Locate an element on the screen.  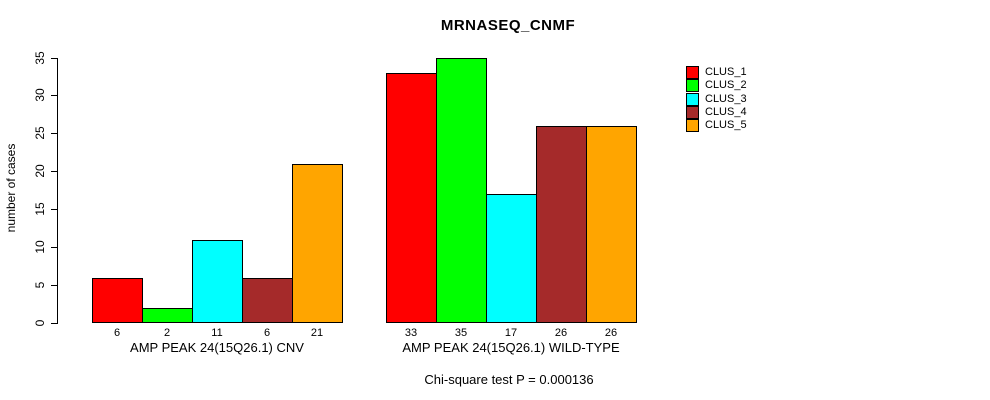
bar-value-label: 33 is located at coordinates (411, 333).